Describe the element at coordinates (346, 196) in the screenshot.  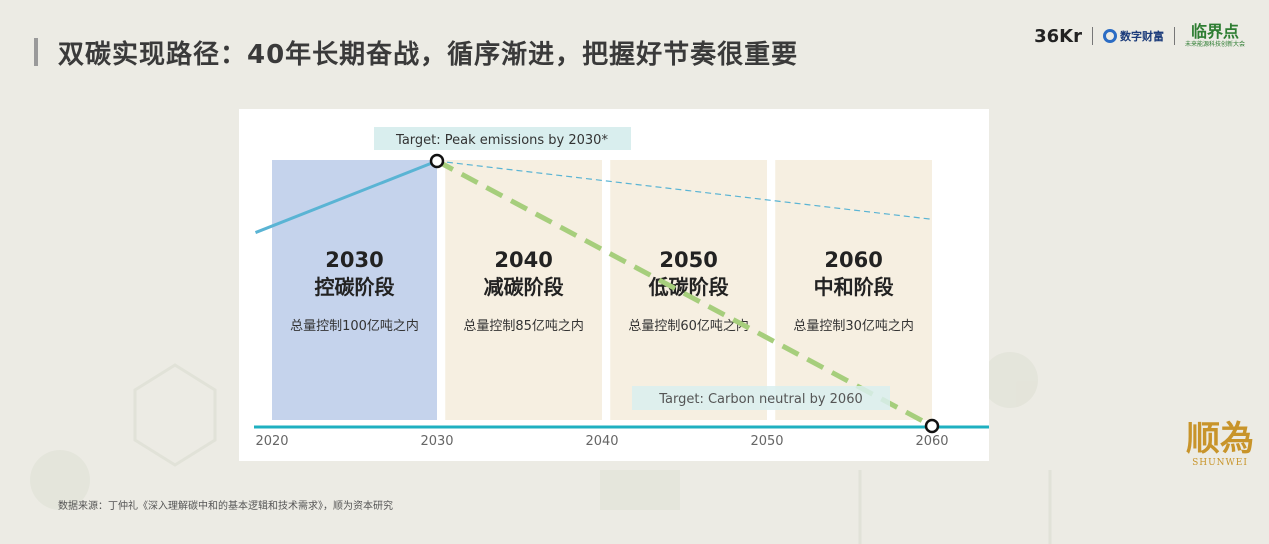
I see `series-line-solid` at that location.